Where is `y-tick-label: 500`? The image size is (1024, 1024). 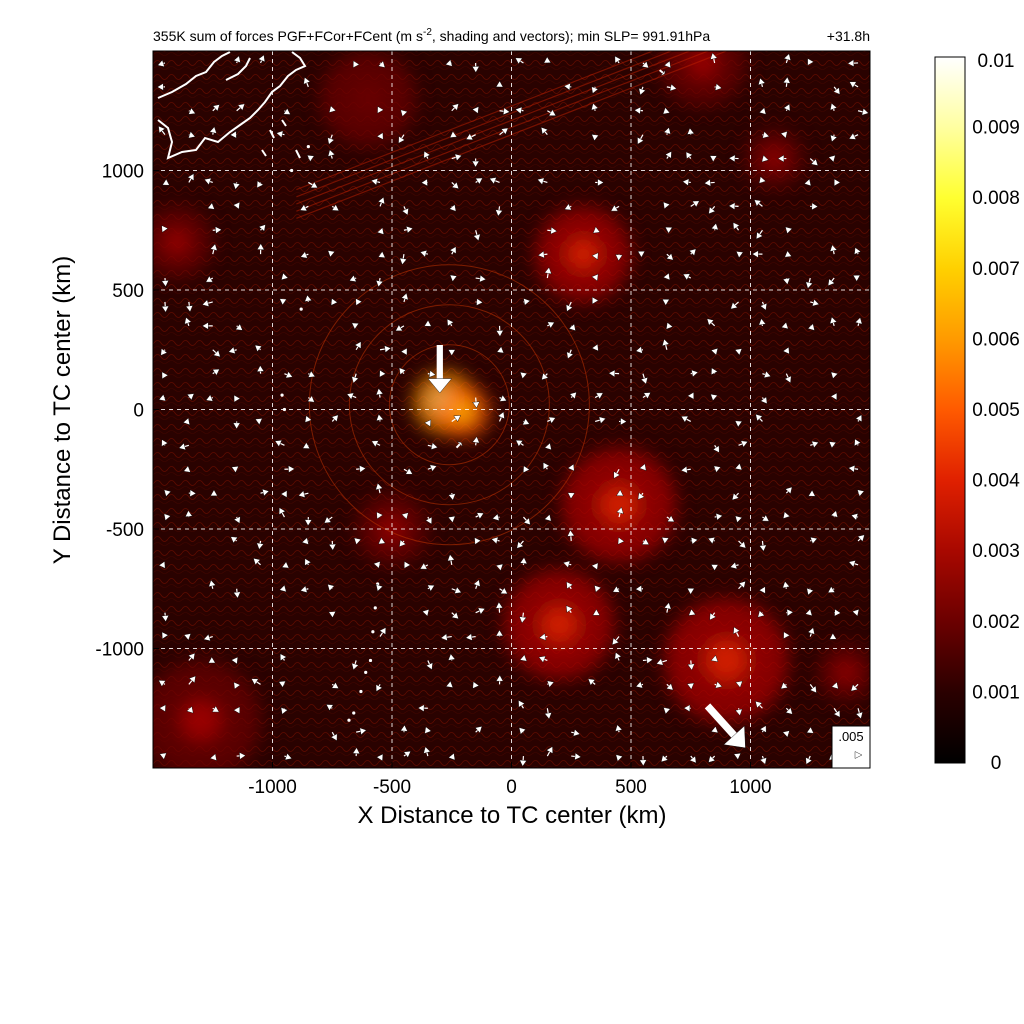
y-tick-label: 500 is located at coordinates (128, 291).